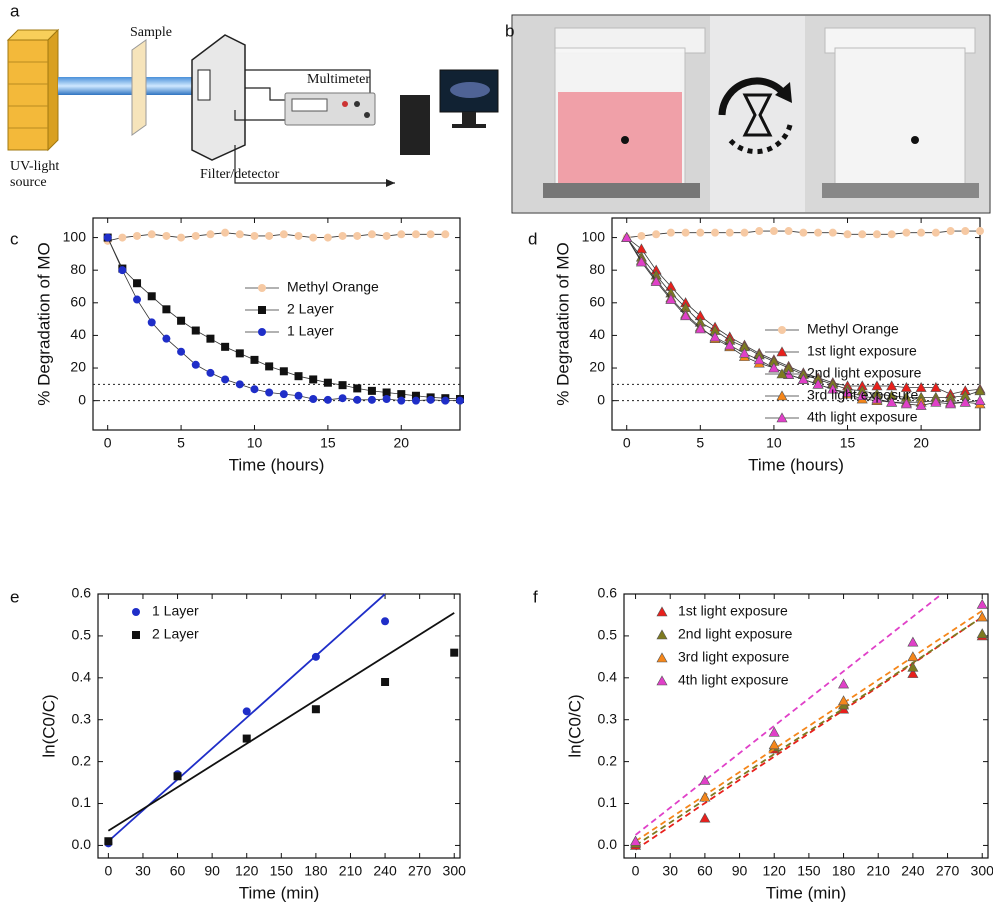 Image resolution: width=993 pixels, height=911 pixels. Describe the element at coordinates (390, 183) in the screenshot. I see `arrow-head` at that location.